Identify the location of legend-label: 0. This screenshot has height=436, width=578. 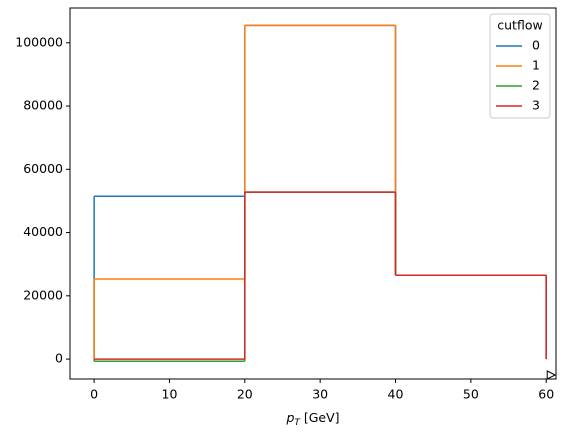
(536, 45).